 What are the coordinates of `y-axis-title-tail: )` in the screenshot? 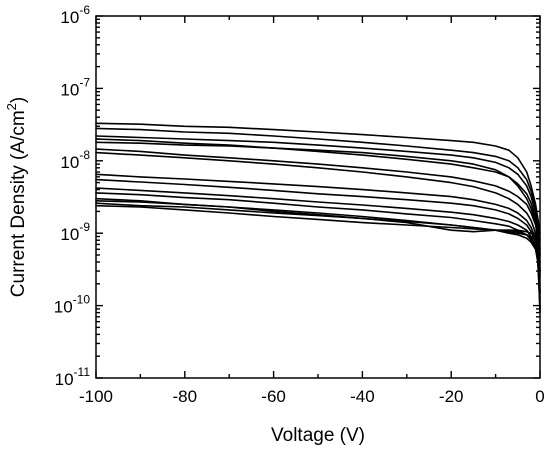 It's located at (18, 100).